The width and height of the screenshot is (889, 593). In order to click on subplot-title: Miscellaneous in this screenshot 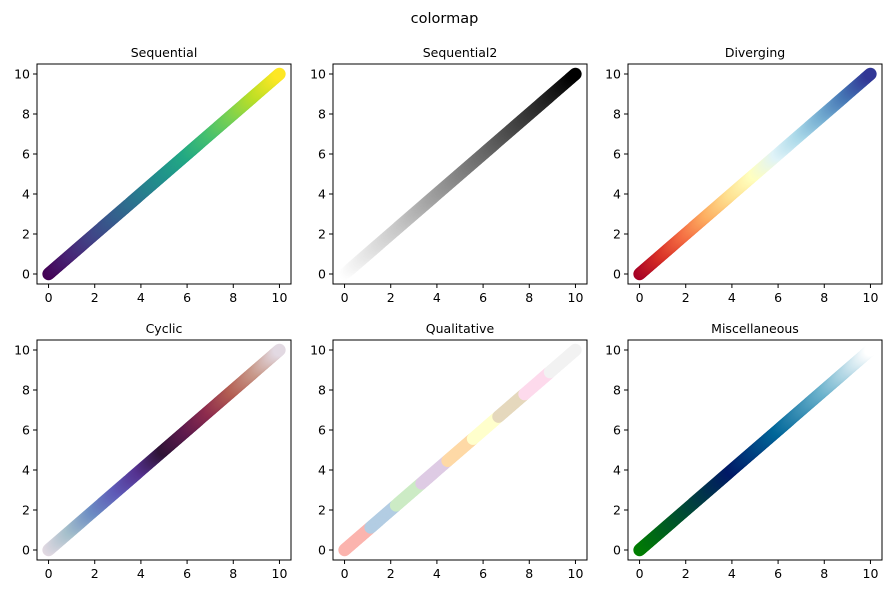, I will do `click(755, 328)`.